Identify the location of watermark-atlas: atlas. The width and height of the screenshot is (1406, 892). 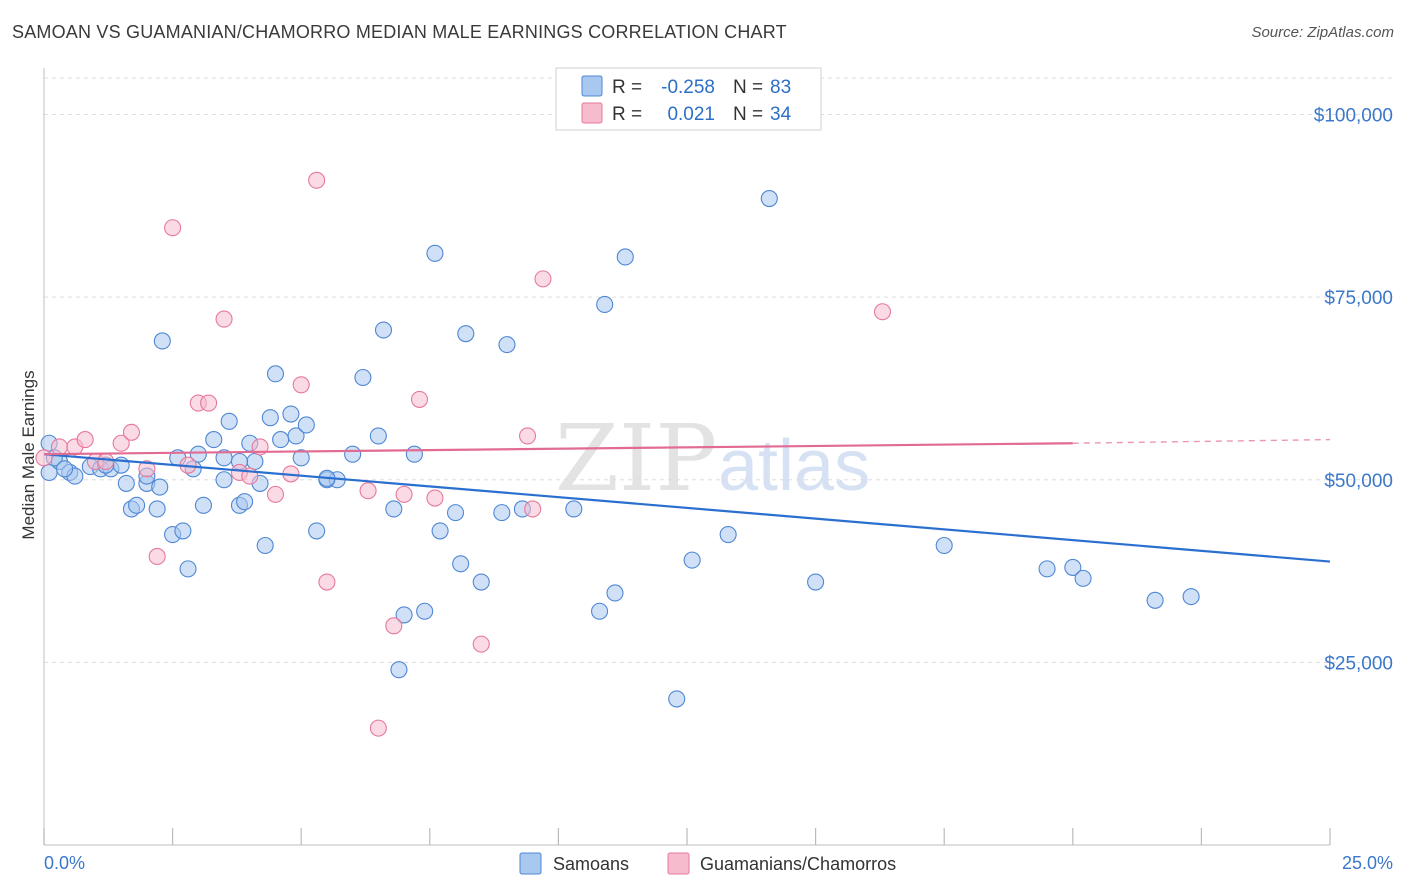
(794, 466).